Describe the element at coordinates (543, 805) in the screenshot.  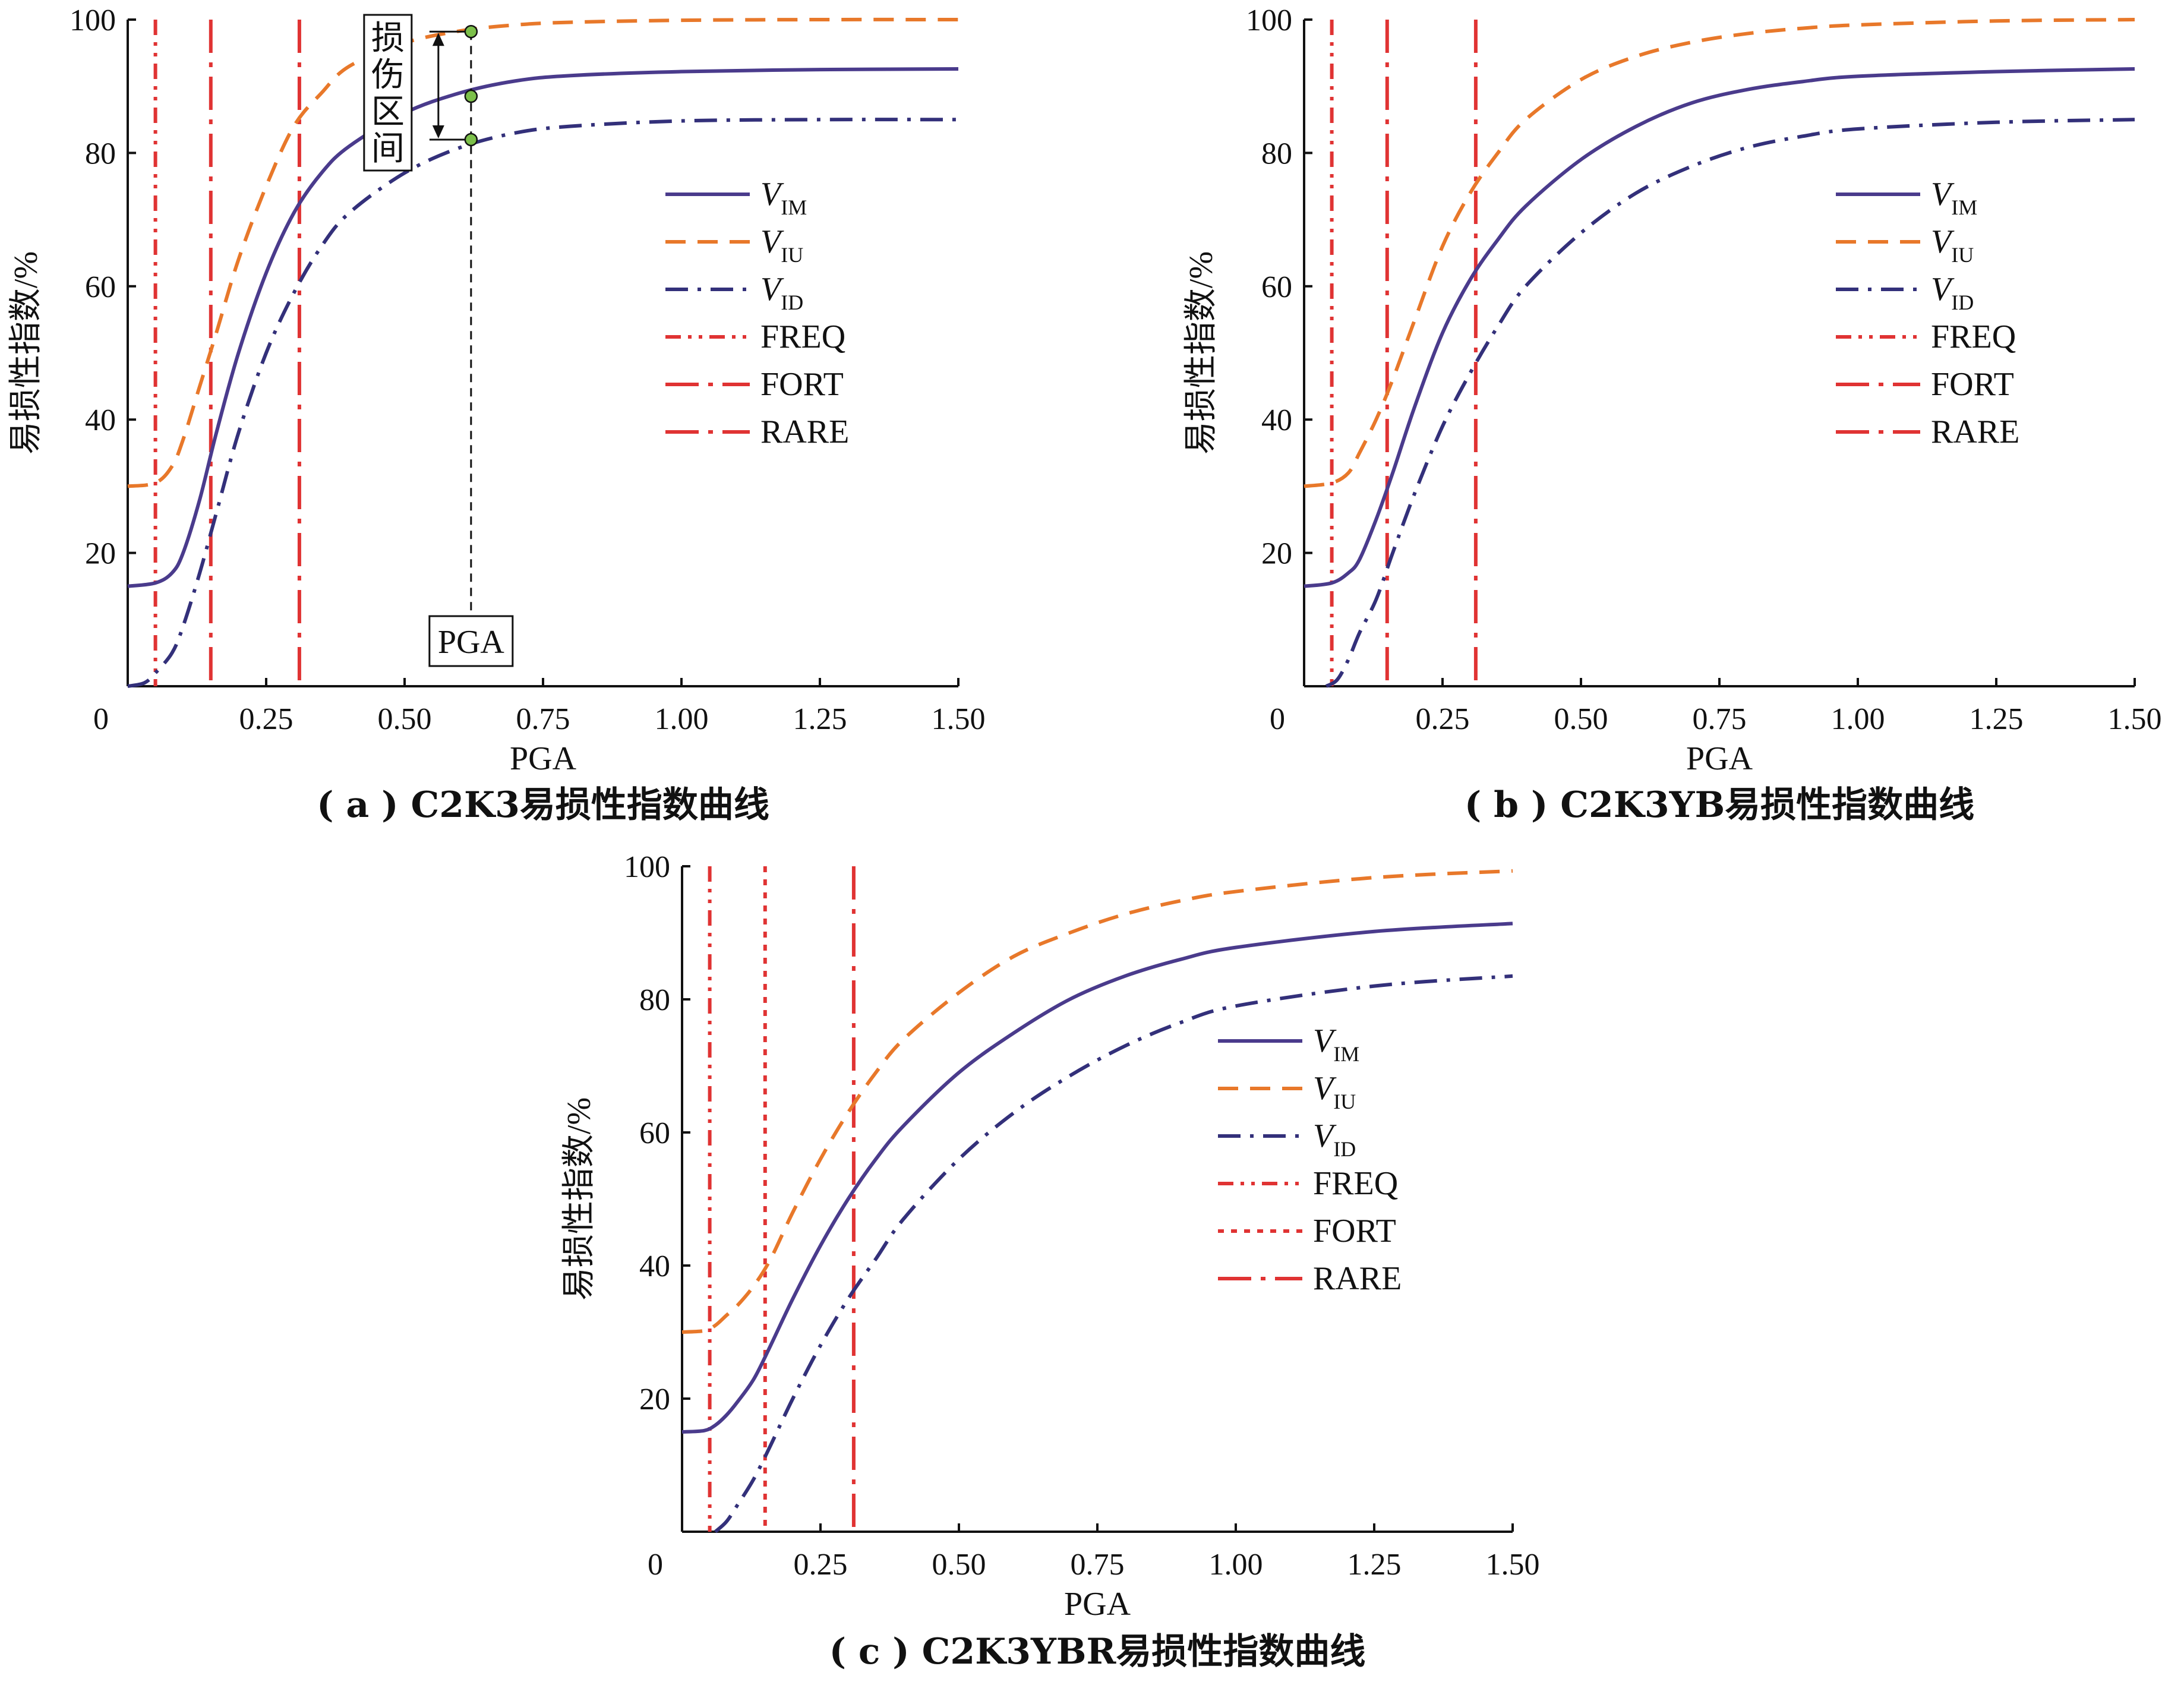
I see `chart-caption: ( a ) C2K3易损性指数曲线` at that location.